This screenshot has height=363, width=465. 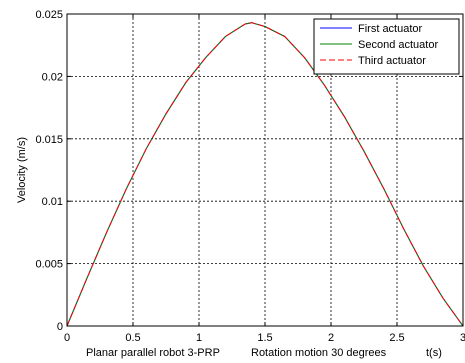 What do you see at coordinates (49, 171) in the screenshot?
I see `y-tick-labels: 0 0.005 0.01 0.015 0.02 0.025` at bounding box center [49, 171].